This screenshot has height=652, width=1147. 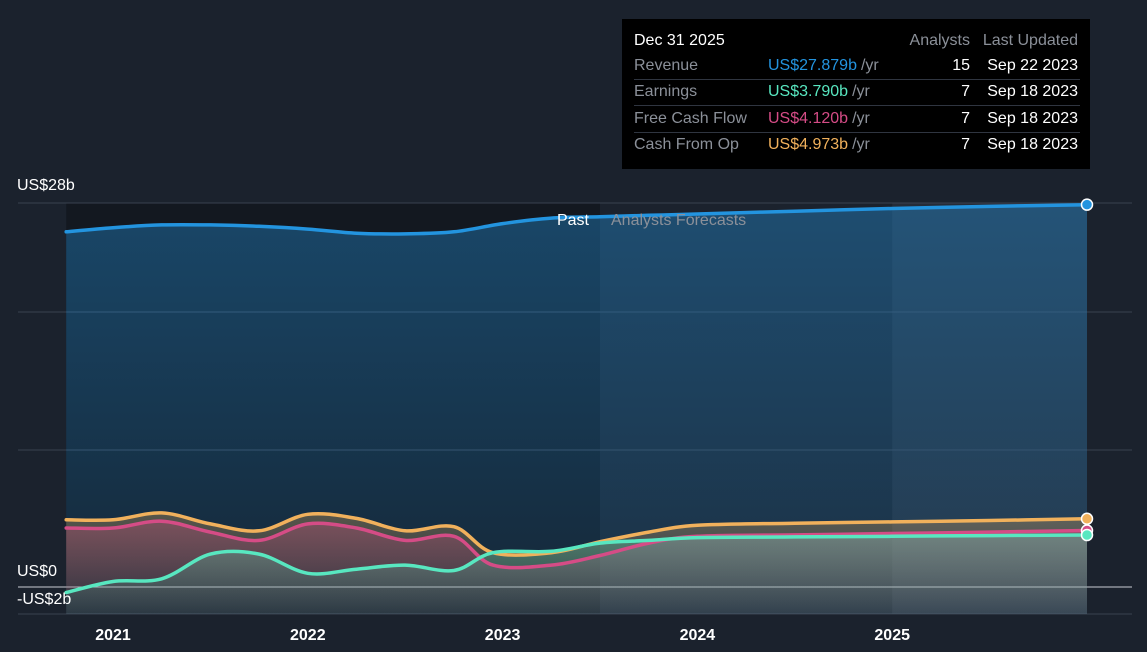 What do you see at coordinates (698, 635) in the screenshot?
I see `x-axis-tick-label: 2024` at bounding box center [698, 635].